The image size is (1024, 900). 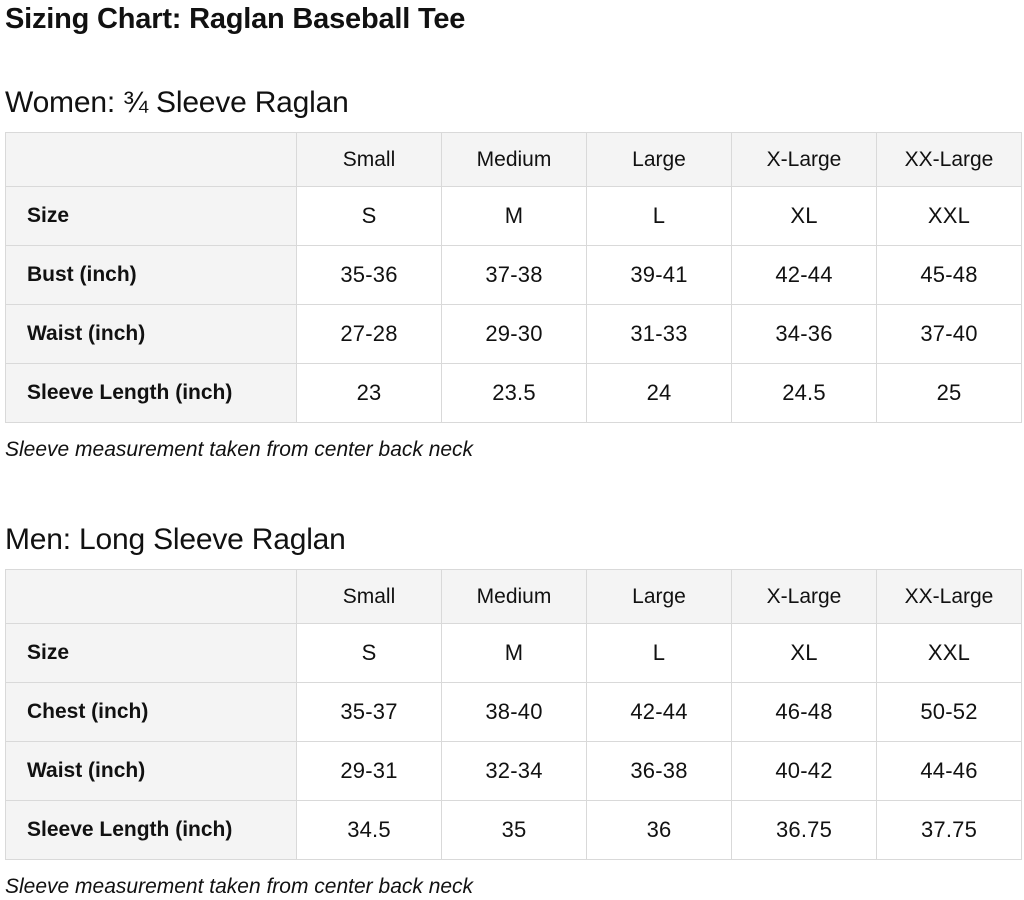 I want to click on table-cell: 35-36, so click(x=369, y=275).